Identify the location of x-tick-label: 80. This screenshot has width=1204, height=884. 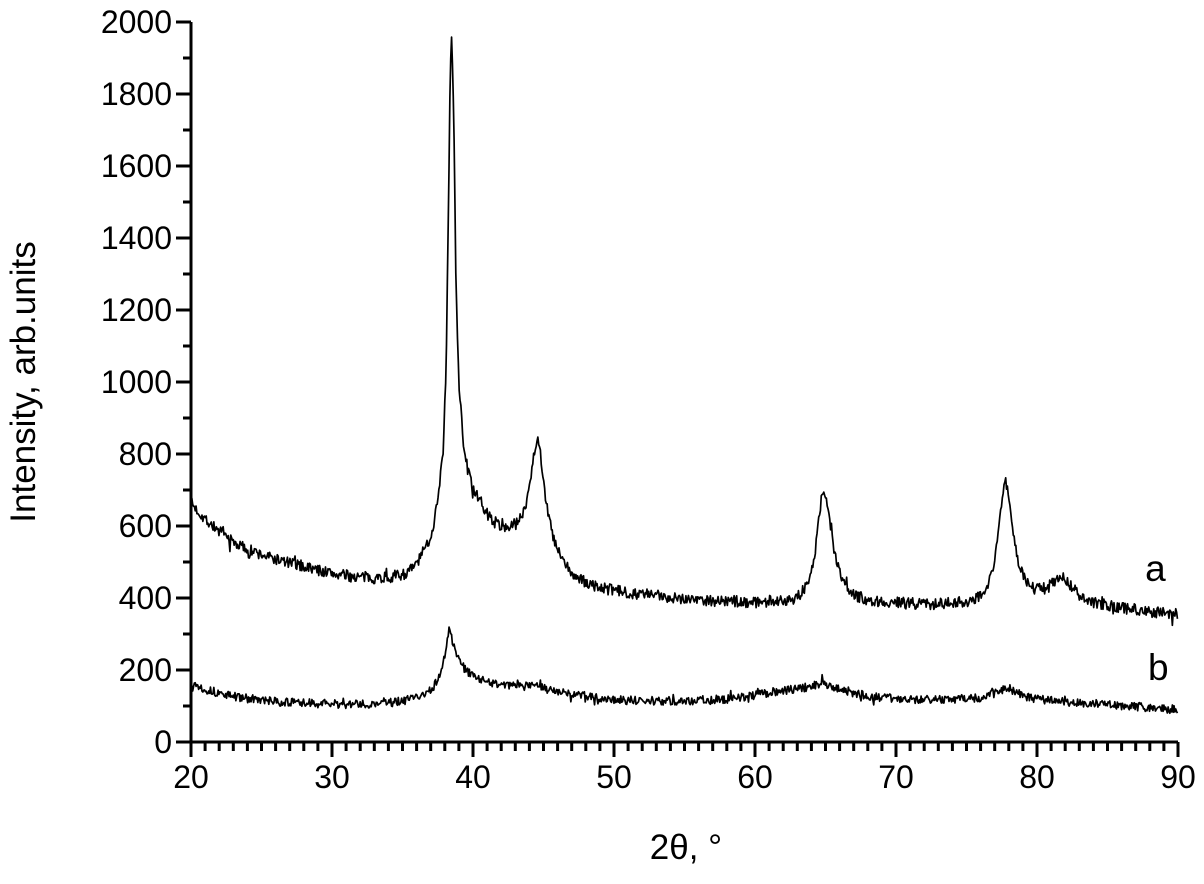
(1037, 777).